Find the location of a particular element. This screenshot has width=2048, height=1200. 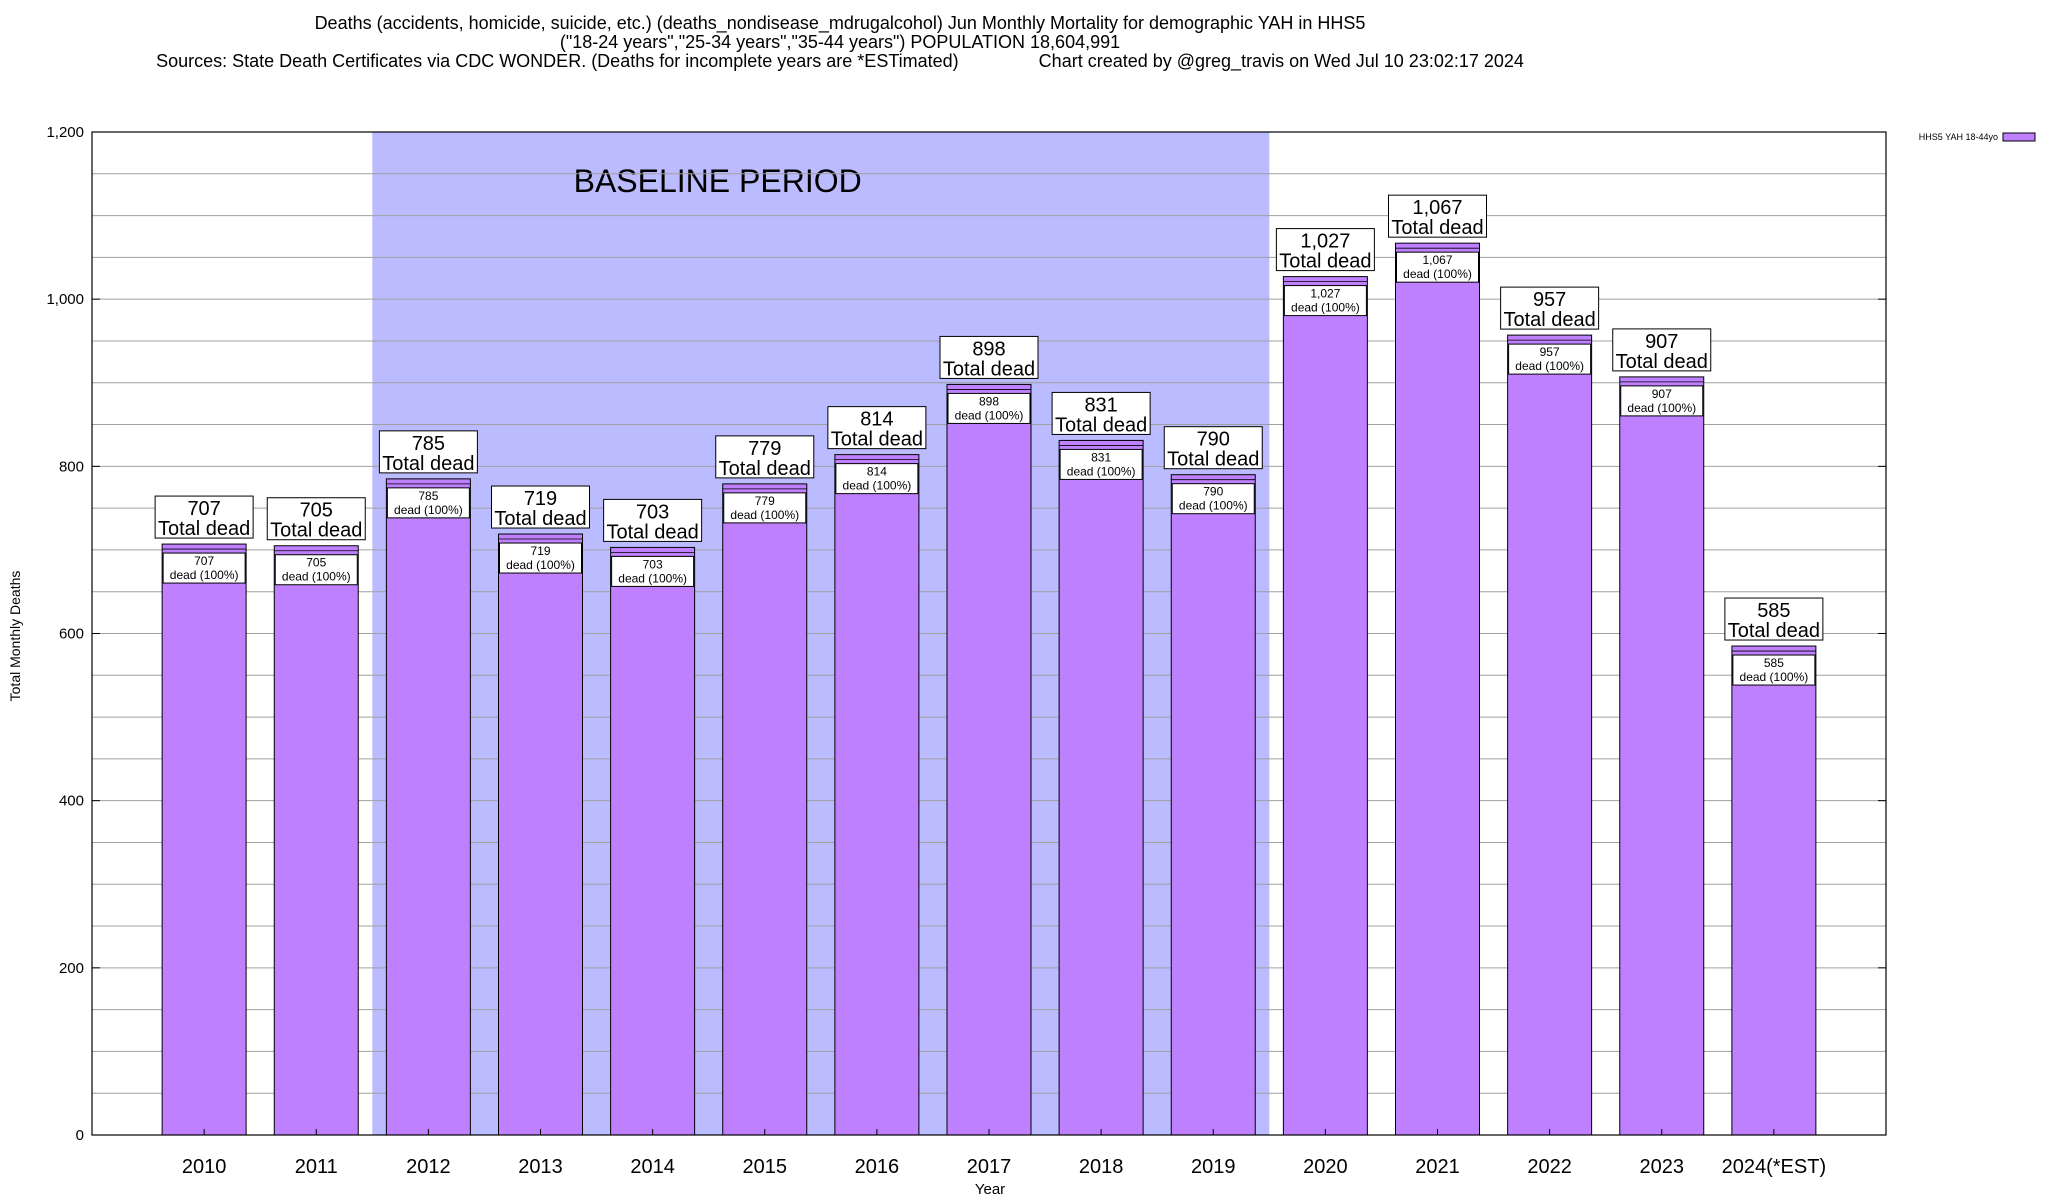

x-tick-label: 2019 is located at coordinates (1213, 1167).